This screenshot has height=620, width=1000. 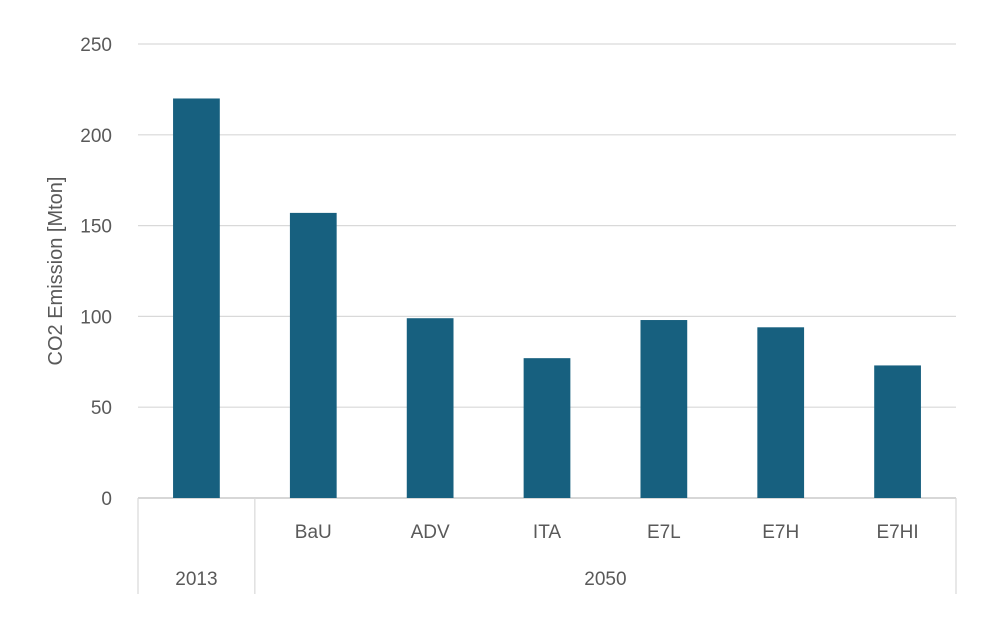 What do you see at coordinates (313, 532) in the screenshot?
I see `x-category-label: BaU` at bounding box center [313, 532].